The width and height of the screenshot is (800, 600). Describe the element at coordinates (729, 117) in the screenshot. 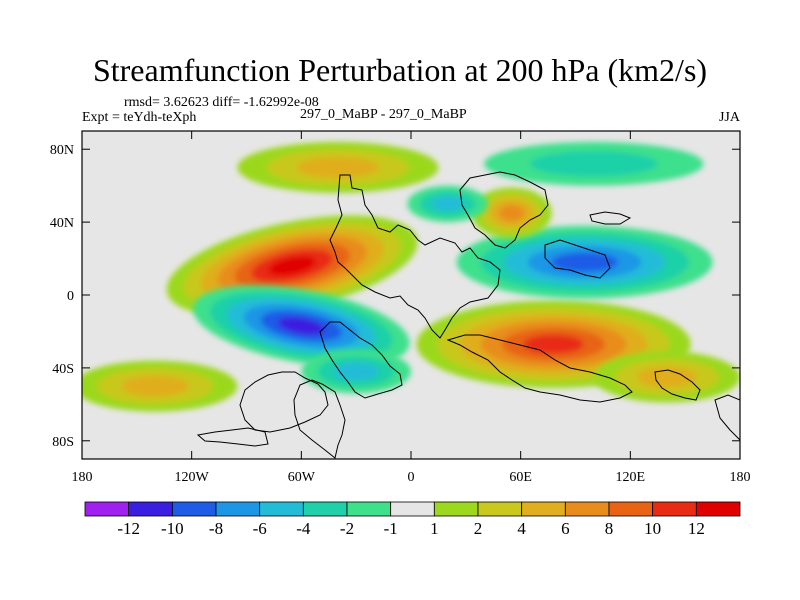

I see `season-label: JJA` at that location.